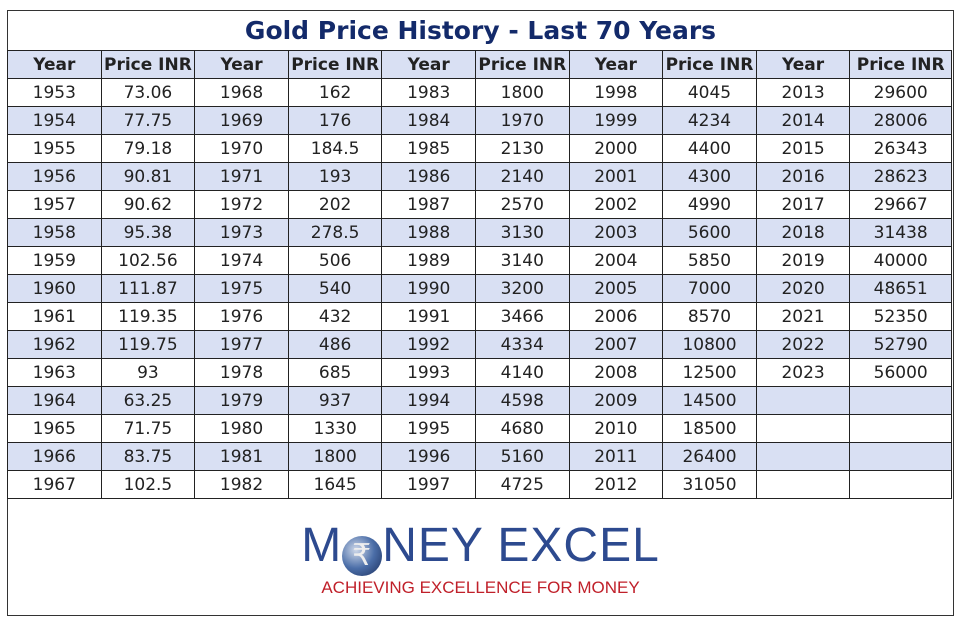 This screenshot has height=622, width=963. What do you see at coordinates (479, 372) in the screenshot?
I see `table-row: 1963 93 1978 685 1993 4140 2008 12500 2023 56000` at bounding box center [479, 372].